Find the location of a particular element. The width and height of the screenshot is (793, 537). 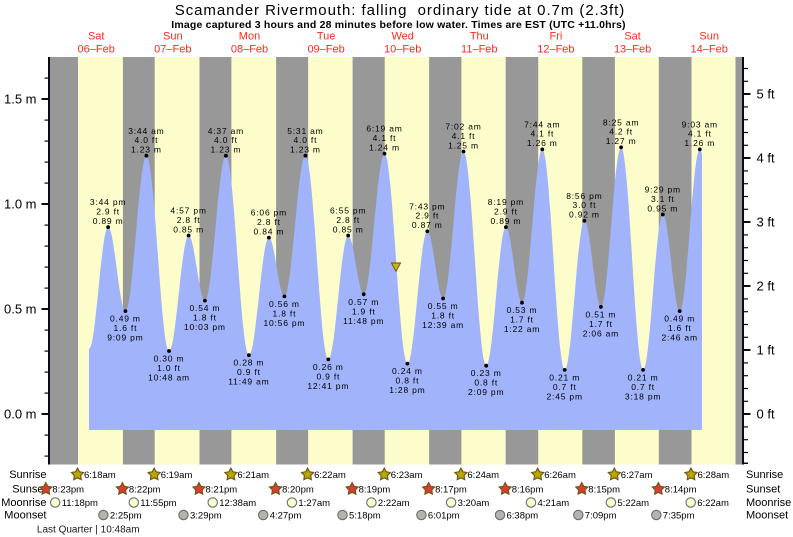

svg-text: 0.56 m is located at coordinates (284, 304).